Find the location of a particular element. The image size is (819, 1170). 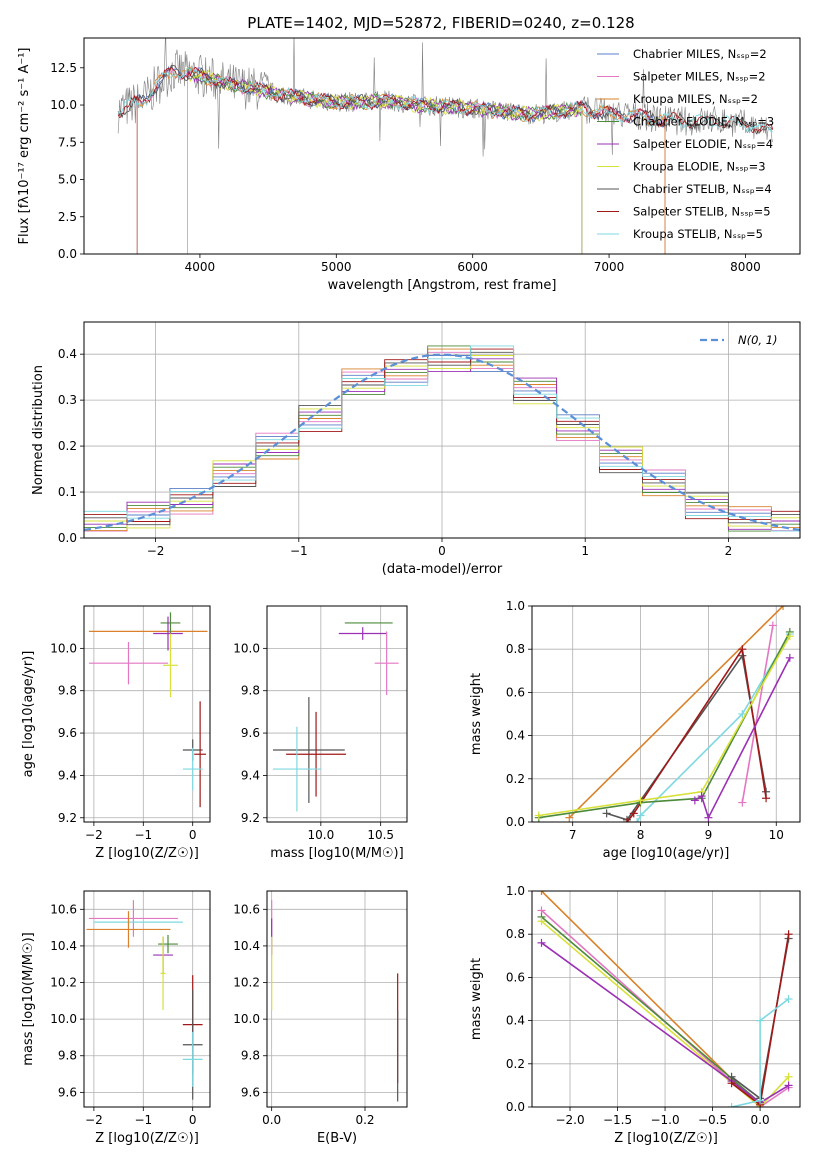

x-tick-label: −2.0 is located at coordinates (569, 1120).